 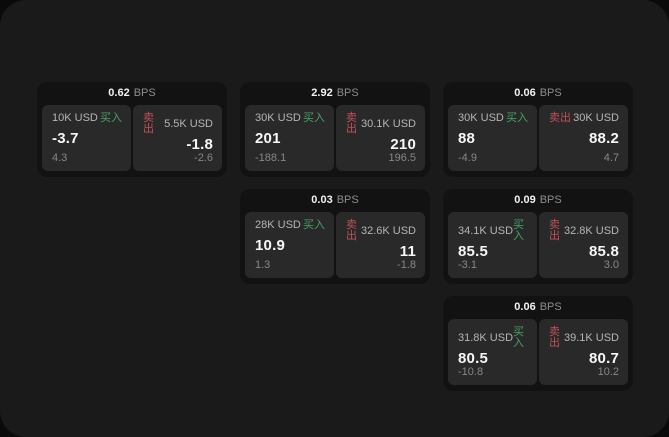 I want to click on sell-panel: 卖出 30.1K USD 210 196.5, so click(x=380, y=138).